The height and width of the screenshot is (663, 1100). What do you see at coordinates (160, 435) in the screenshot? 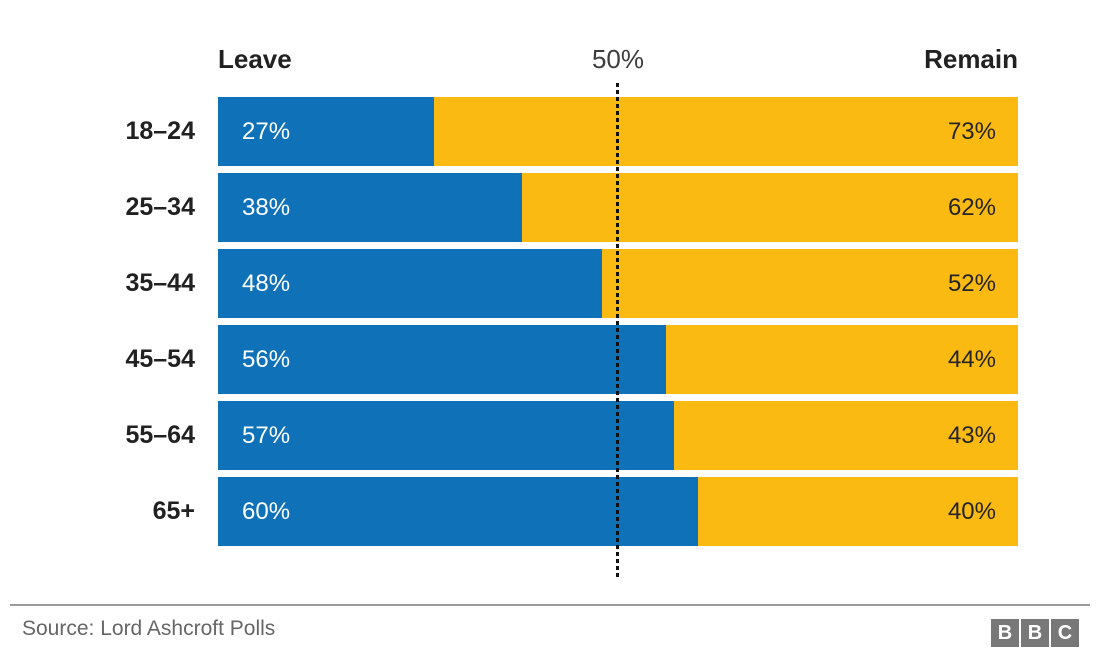
I see `age-group-label: 55–64` at bounding box center [160, 435].